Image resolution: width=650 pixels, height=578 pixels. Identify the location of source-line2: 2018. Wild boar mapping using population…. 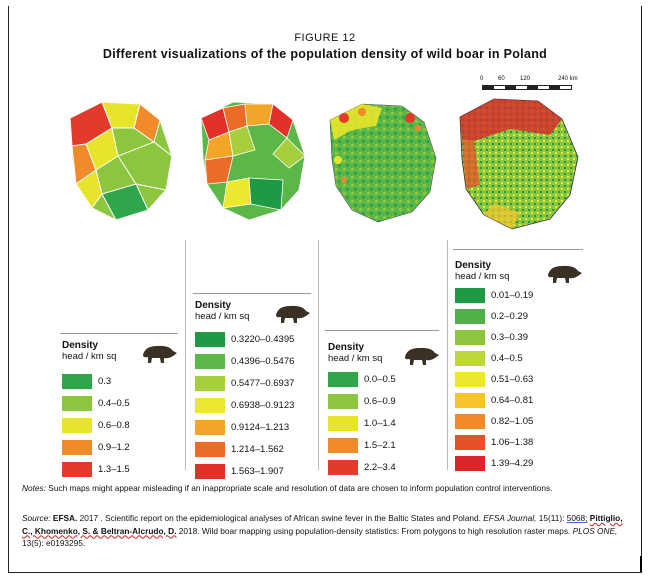
(374, 530).